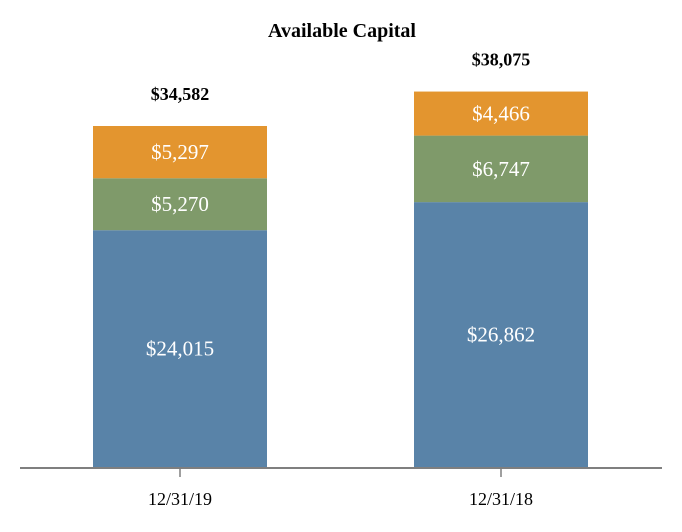 The image size is (682, 532). What do you see at coordinates (342, 31) in the screenshot?
I see `chart-title: Available Capital` at bounding box center [342, 31].